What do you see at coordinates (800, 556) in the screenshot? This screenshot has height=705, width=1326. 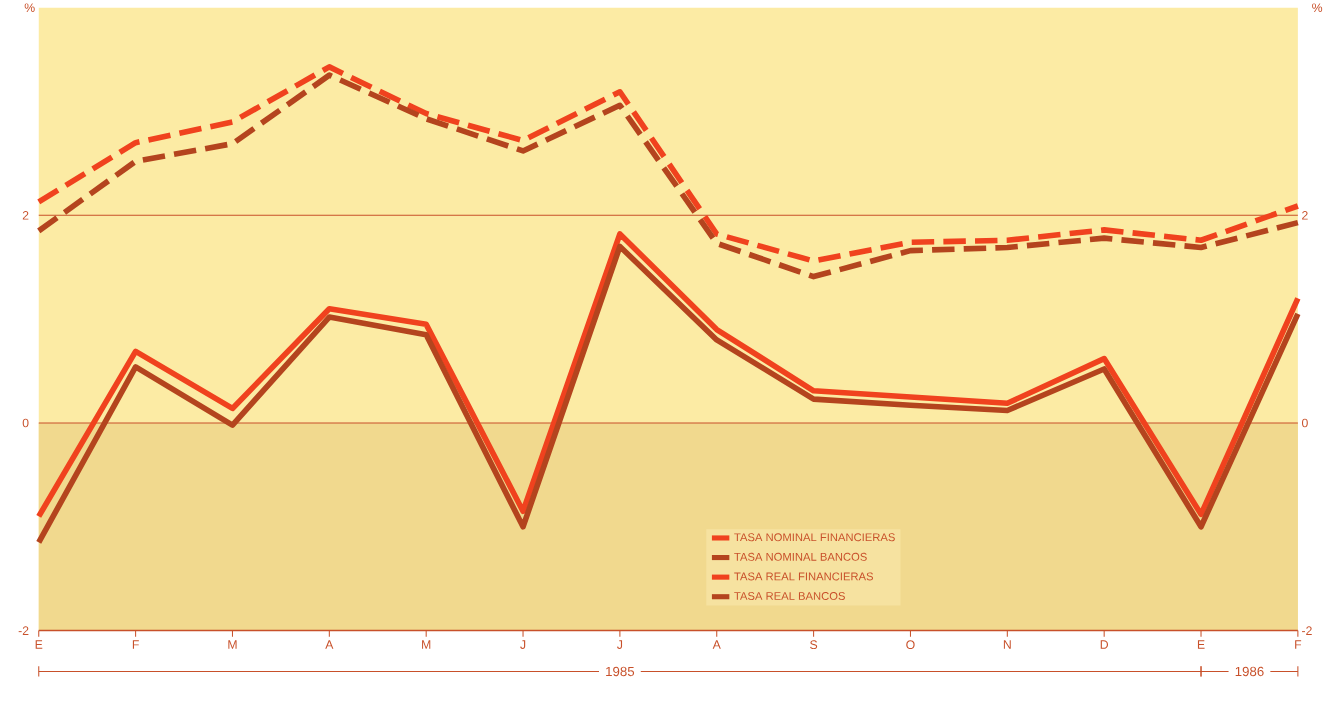 I see `legend-label: TASA NOMINAL BANCOS` at bounding box center [800, 556].